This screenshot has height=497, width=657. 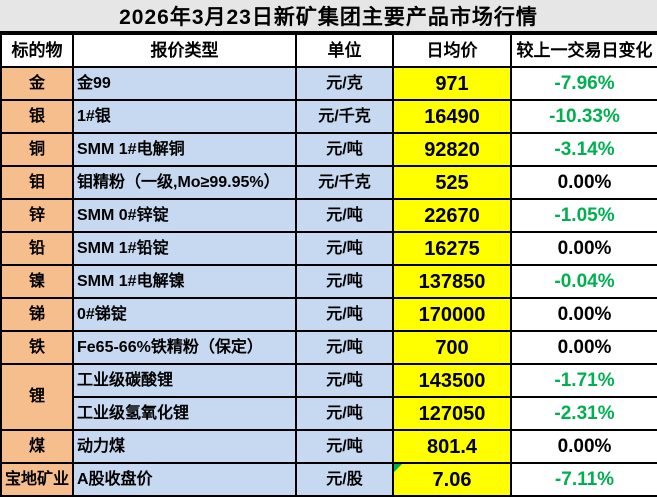 I want to click on table-row: 金 金99 元/克 971 -7.96%, so click(x=328, y=83).